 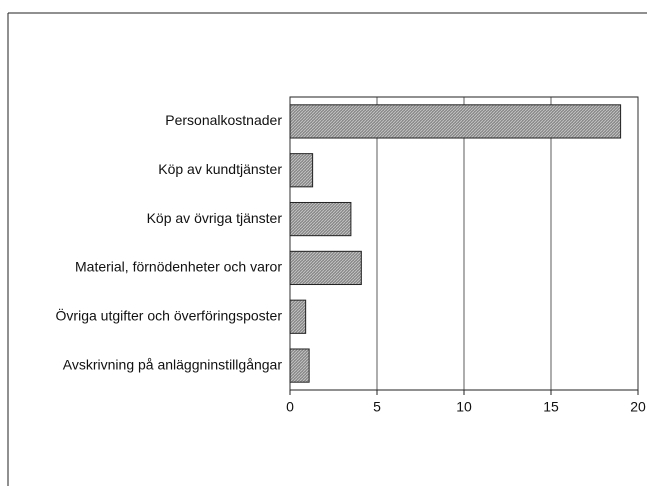 I want to click on y-tick-label: Personalkostnader, so click(x=223, y=120).